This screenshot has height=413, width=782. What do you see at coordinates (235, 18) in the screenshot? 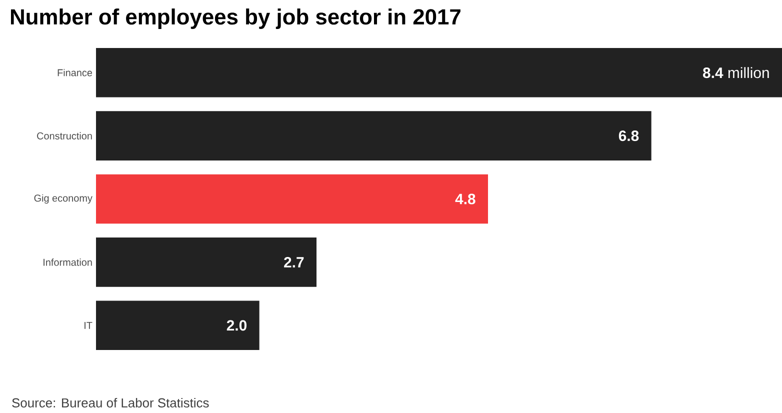
I see `chart-title: Number of employees by job sector in 2017` at bounding box center [235, 18].